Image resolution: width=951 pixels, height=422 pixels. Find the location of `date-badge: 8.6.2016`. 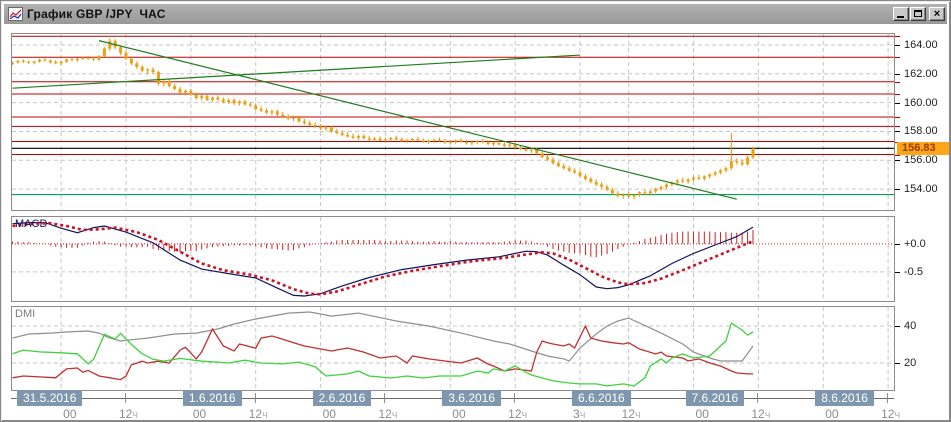

date-badge: 8.6.2016 is located at coordinates (844, 398).